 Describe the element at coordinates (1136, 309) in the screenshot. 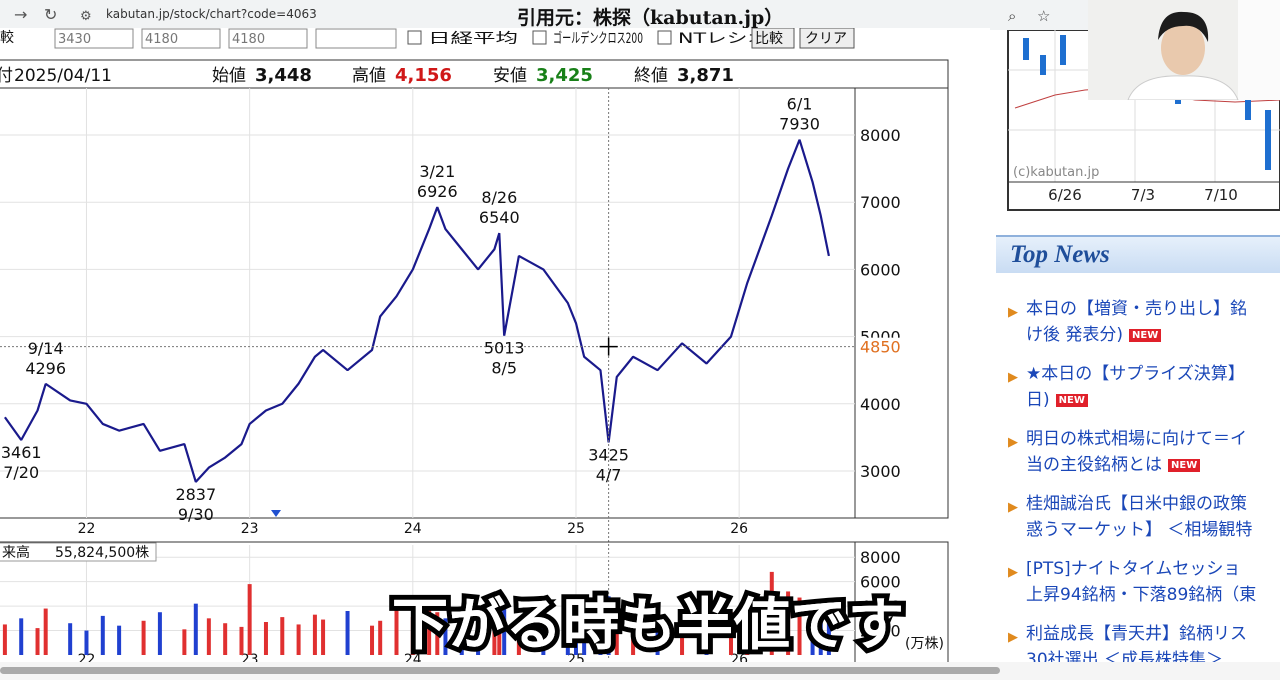

I see `news-text: 本日の【増資・売り出し】銘` at that location.